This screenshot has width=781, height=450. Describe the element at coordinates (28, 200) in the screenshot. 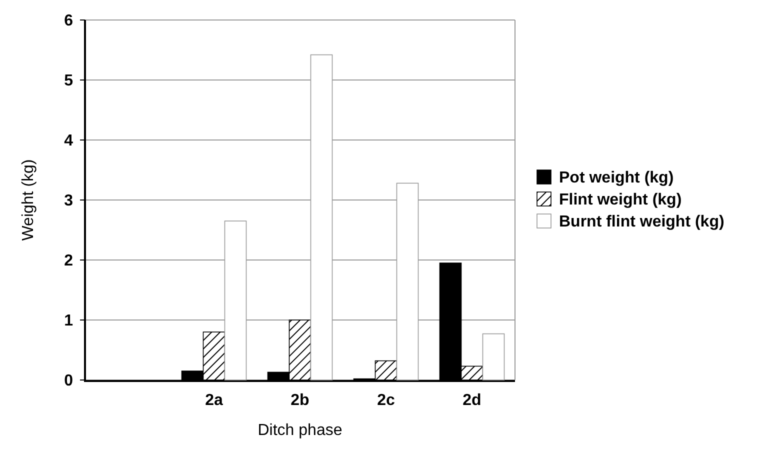

I see `y-axis-title: Weight (kg)` at that location.